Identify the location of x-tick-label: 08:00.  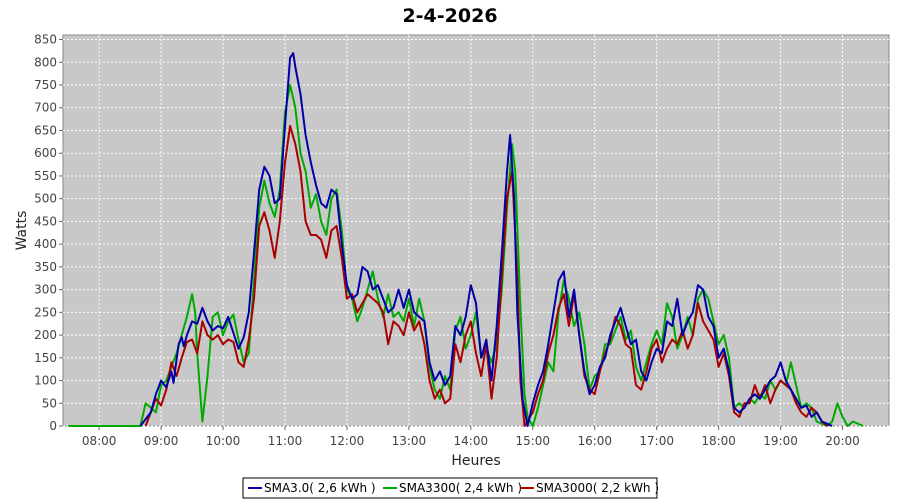
(99, 441).